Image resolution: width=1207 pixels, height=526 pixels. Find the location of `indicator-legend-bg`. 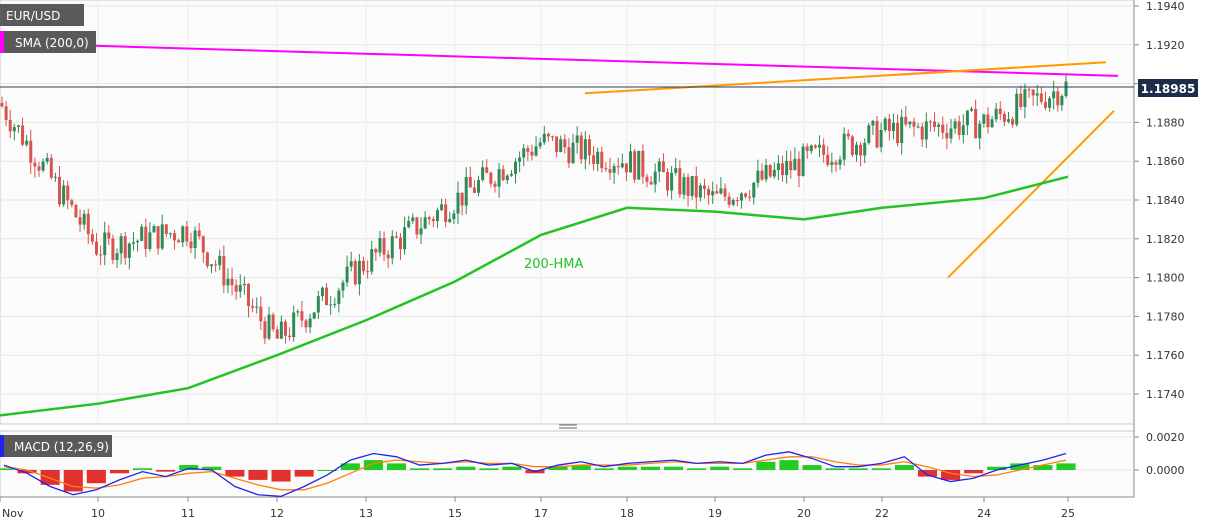

indicator-legend-bg is located at coordinates (48, 42).